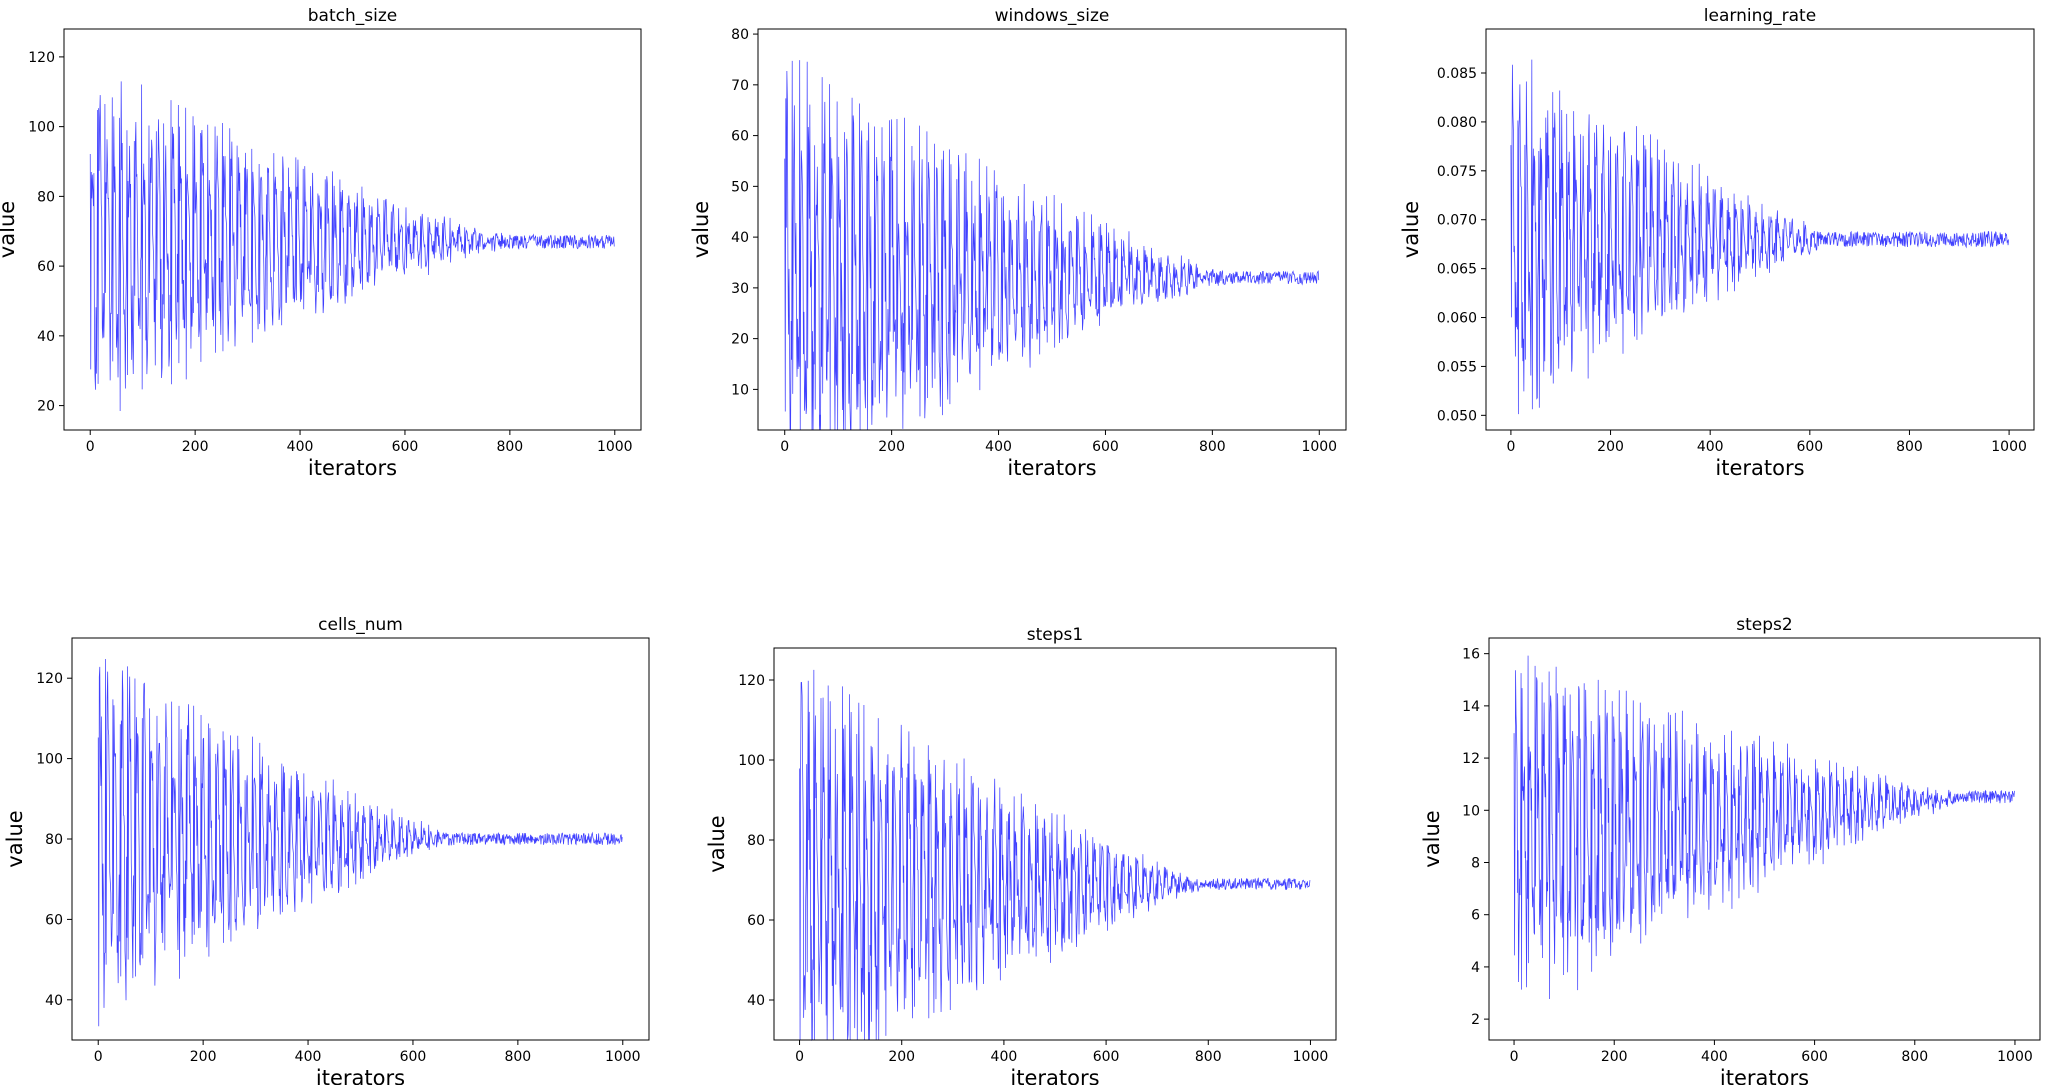 The image size is (2056, 1085). Describe the element at coordinates (1052, 245) in the screenshot. I see `series-line-windows_size` at that location.